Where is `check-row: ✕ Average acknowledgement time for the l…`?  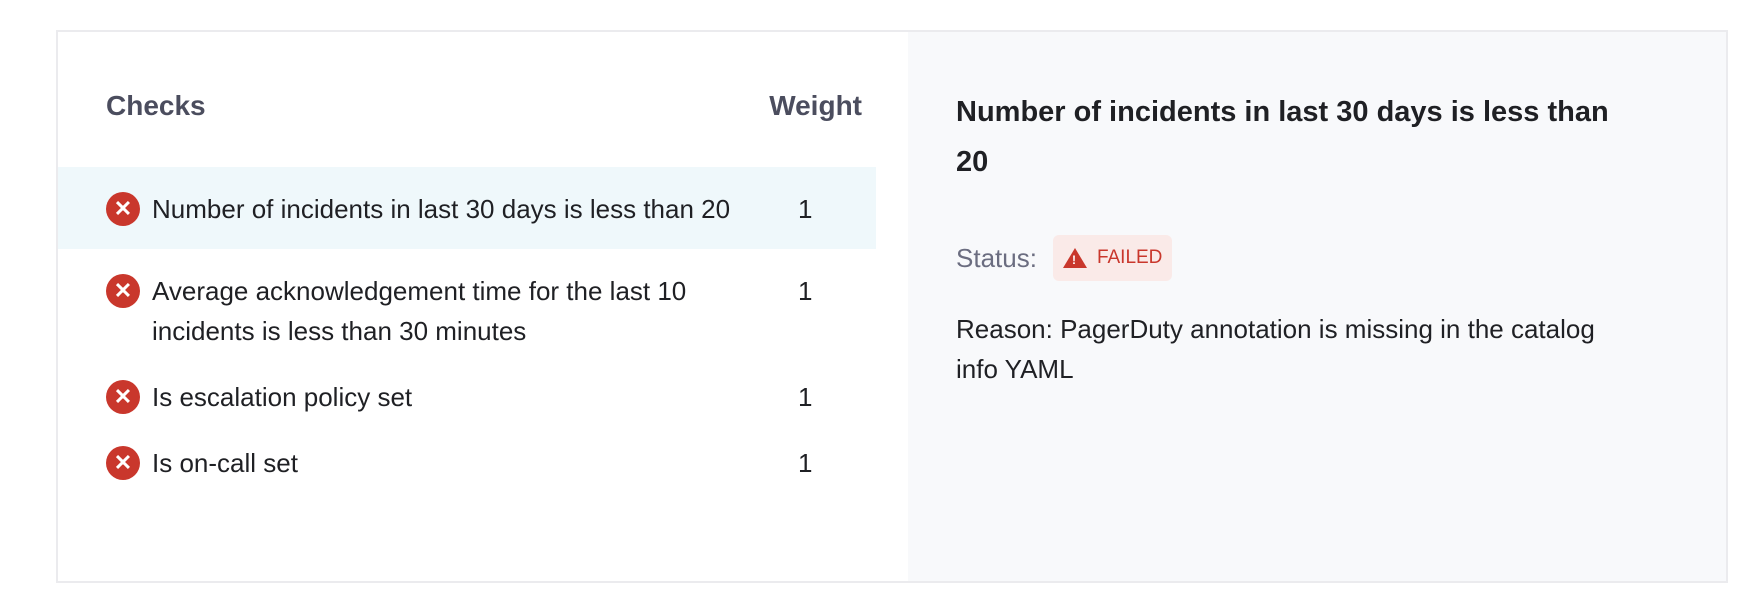
check-row: ✕ Average acknowledgement time for the l… is located at coordinates (467, 310).